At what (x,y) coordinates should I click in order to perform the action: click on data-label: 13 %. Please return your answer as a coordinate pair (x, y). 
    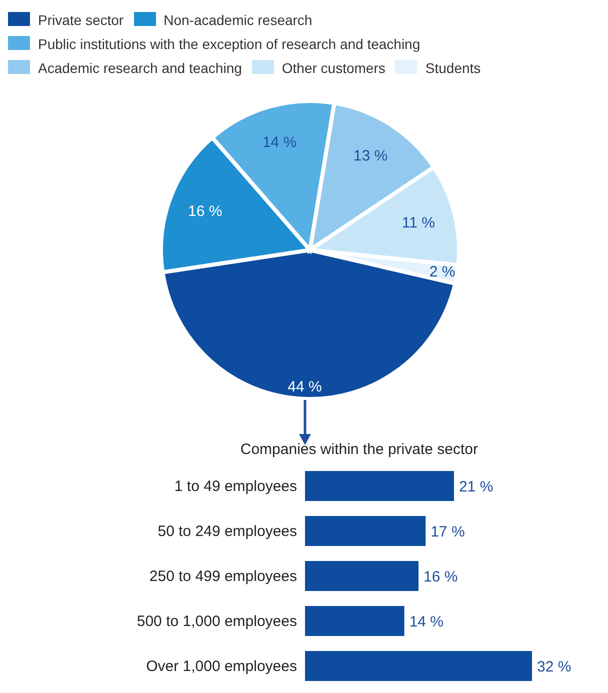
    Looking at the image, I should click on (370, 156).